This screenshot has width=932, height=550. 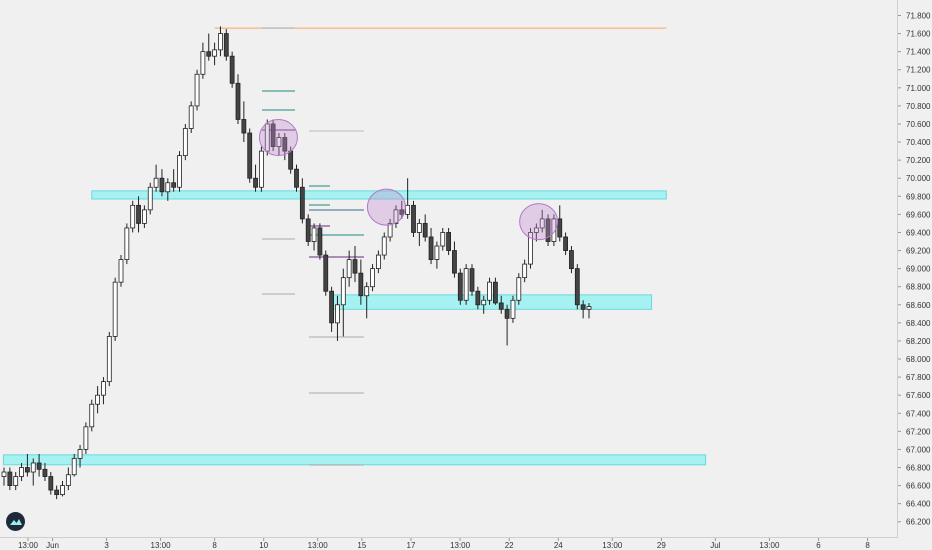 What do you see at coordinates (818, 545) in the screenshot?
I see `time-tick-label: 6` at bounding box center [818, 545].